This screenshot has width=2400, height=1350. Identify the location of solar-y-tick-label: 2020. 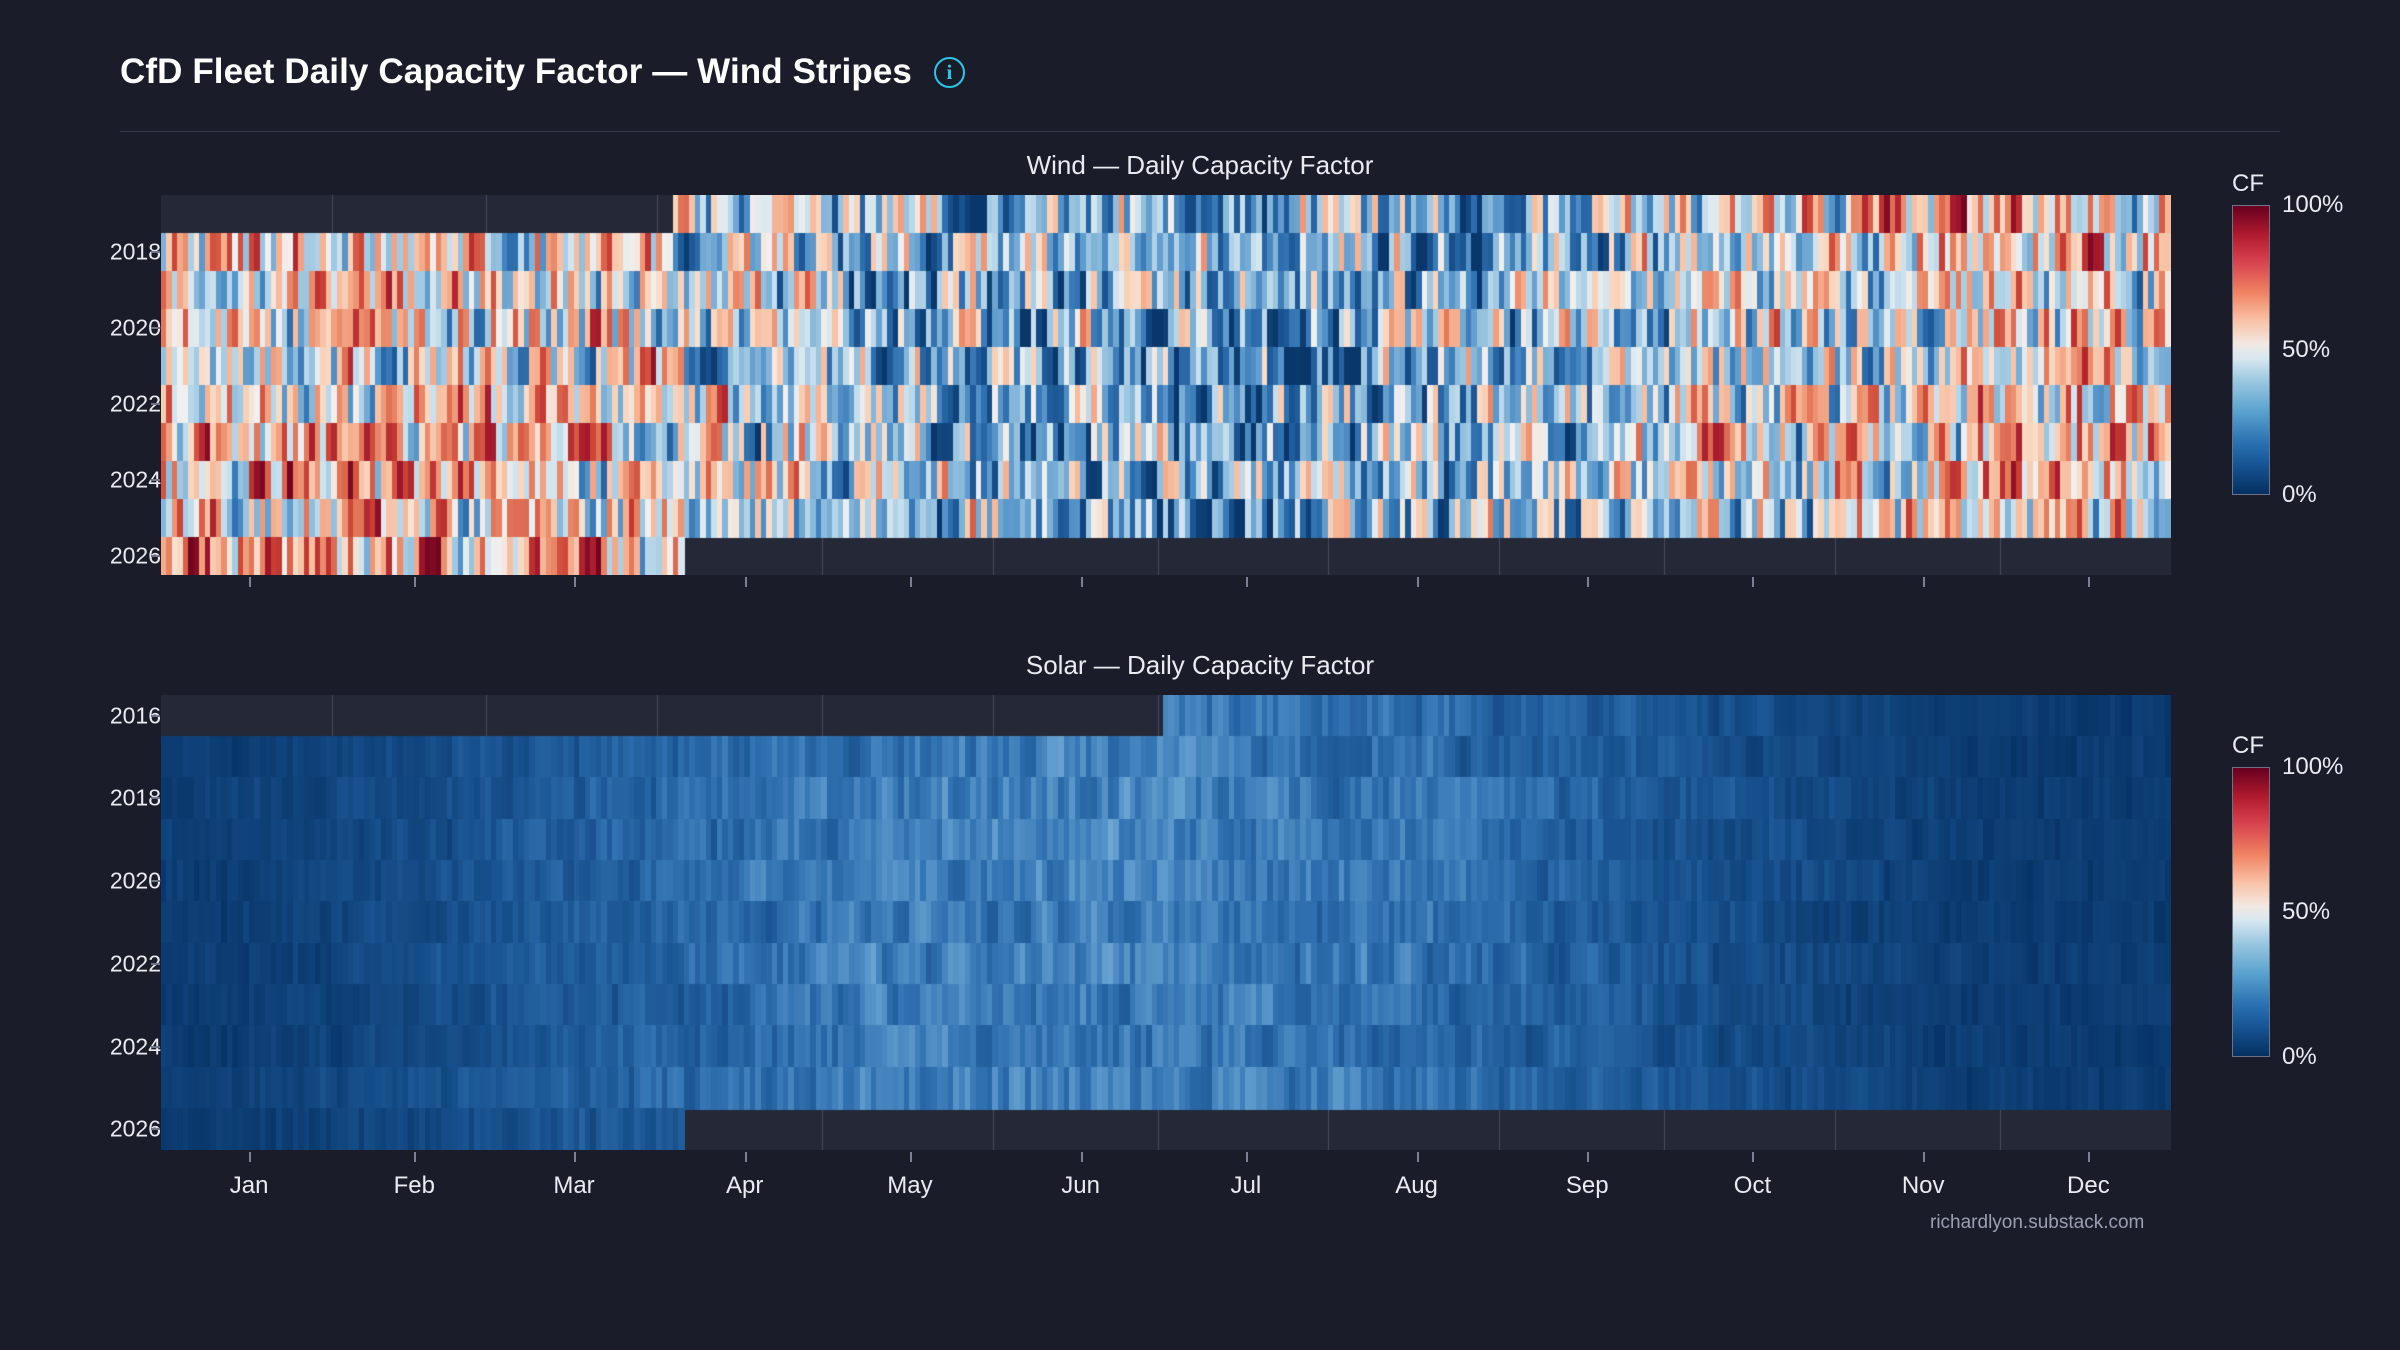
(135, 880).